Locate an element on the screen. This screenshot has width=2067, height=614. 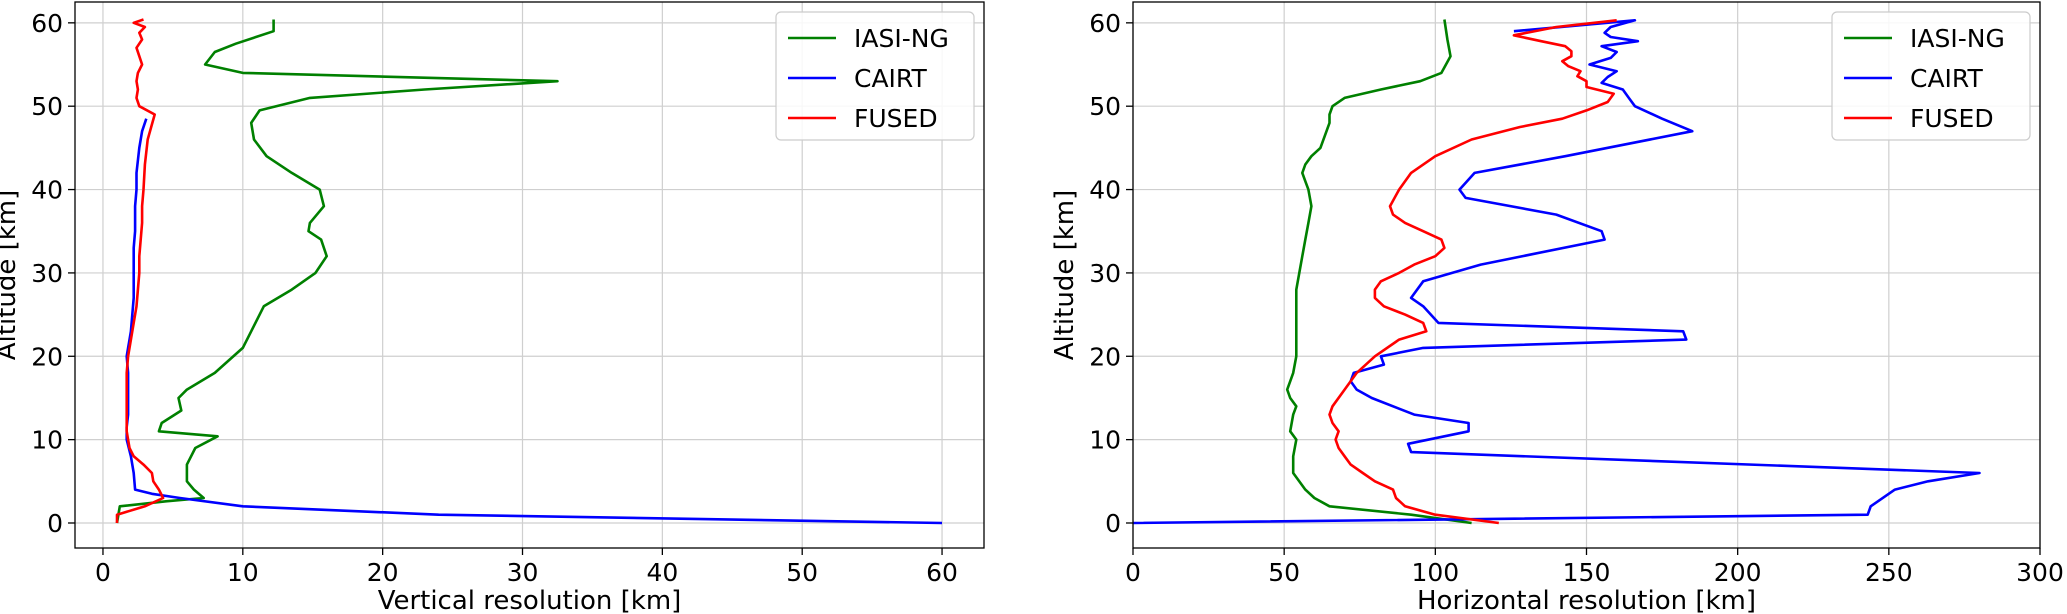
x-axis-label: Vertical resolution [km] is located at coordinates (530, 600).